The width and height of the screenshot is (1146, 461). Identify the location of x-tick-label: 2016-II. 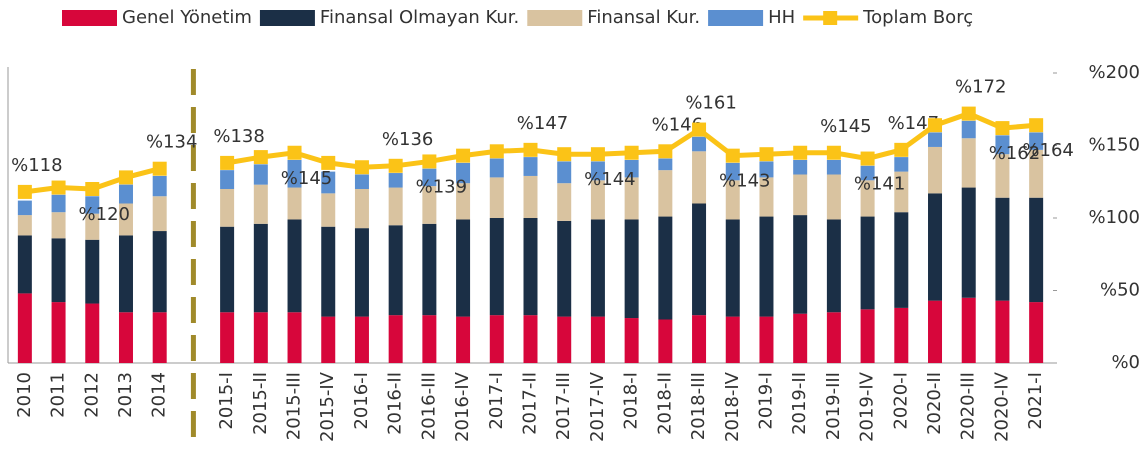
(395, 403).